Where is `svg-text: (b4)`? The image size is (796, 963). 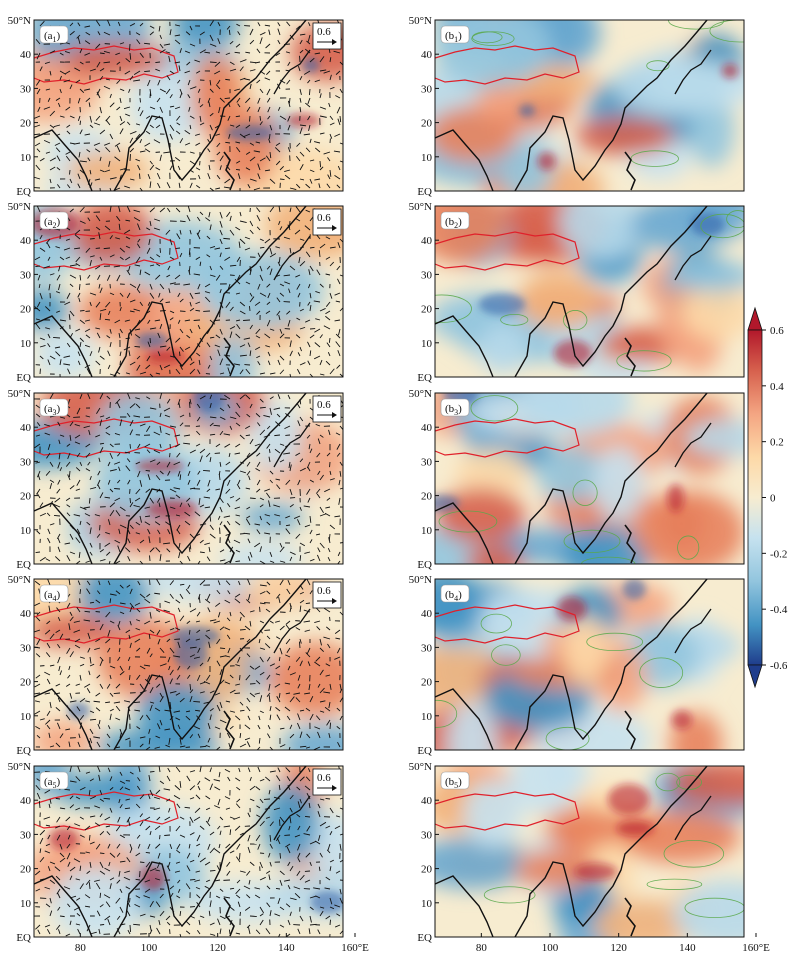 svg-text: (b4) is located at coordinates (453, 596).